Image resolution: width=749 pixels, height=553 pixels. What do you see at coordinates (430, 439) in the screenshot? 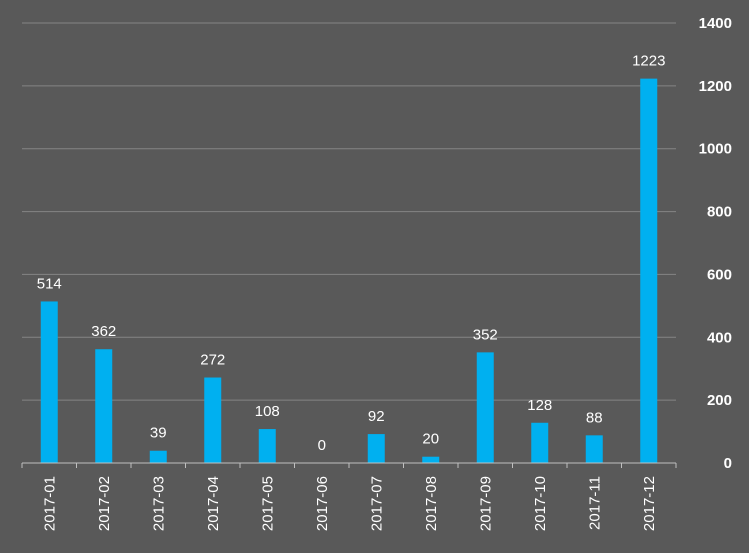
I see `data-label: 20` at bounding box center [430, 439].